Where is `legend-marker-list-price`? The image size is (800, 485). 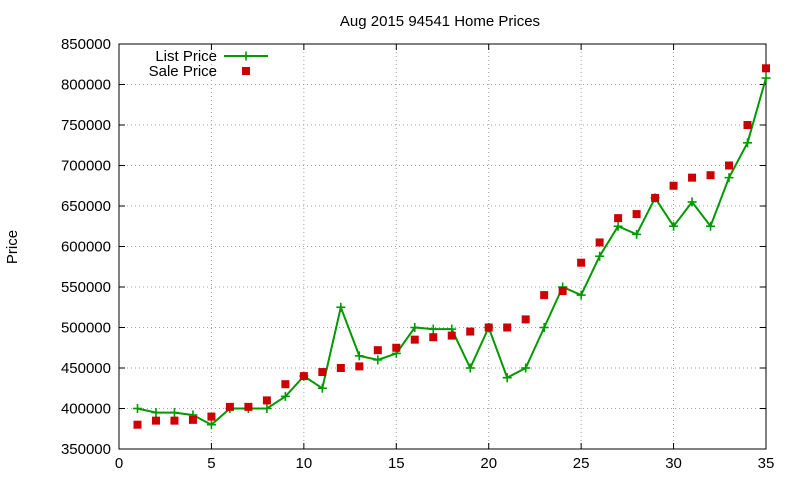
legend-marker-list-price is located at coordinates (246, 56).